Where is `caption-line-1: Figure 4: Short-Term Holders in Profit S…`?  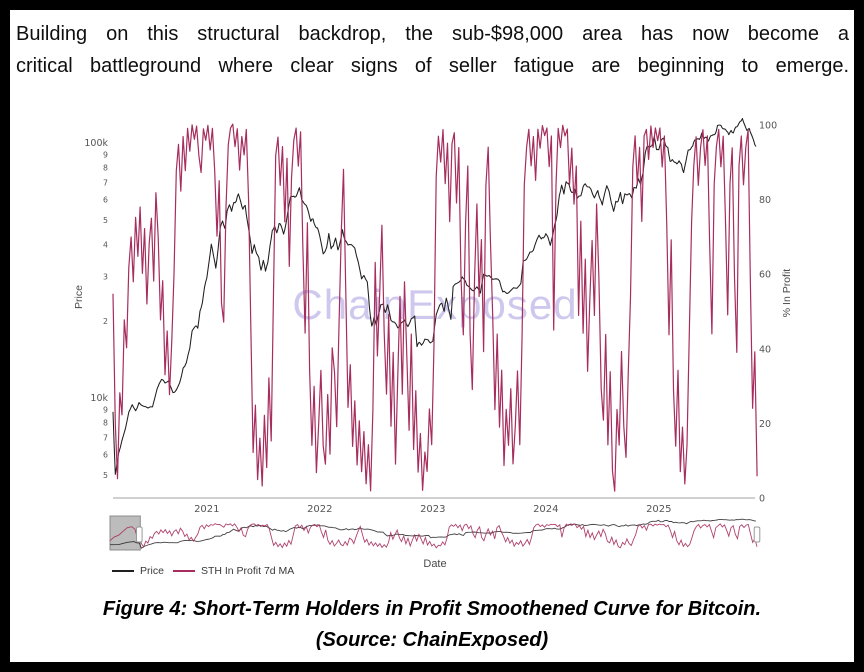
caption-line-1: Figure 4: Short-Term Holders in Profit S… is located at coordinates (432, 609).